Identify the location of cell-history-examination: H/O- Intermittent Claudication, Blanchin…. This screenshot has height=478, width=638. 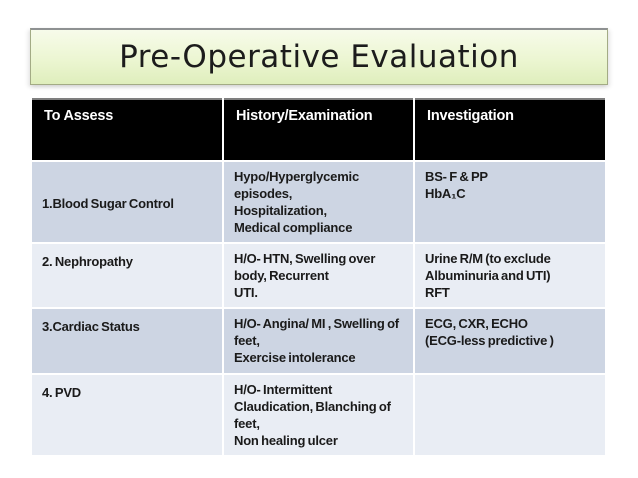
(318, 415).